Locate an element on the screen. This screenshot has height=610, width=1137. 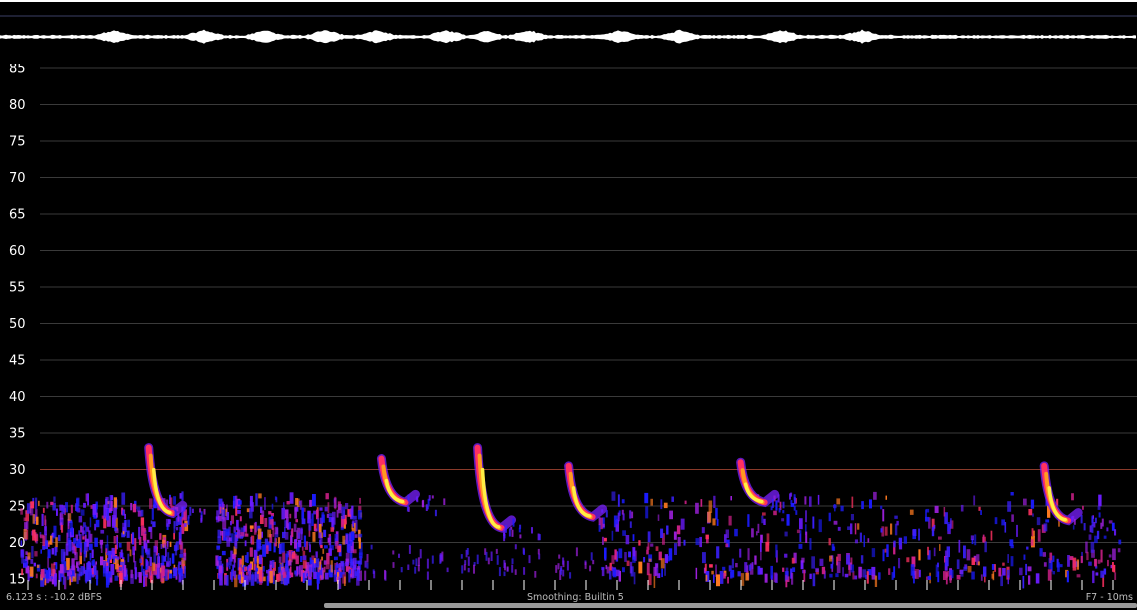
waveform-background is located at coordinates (568, 33).